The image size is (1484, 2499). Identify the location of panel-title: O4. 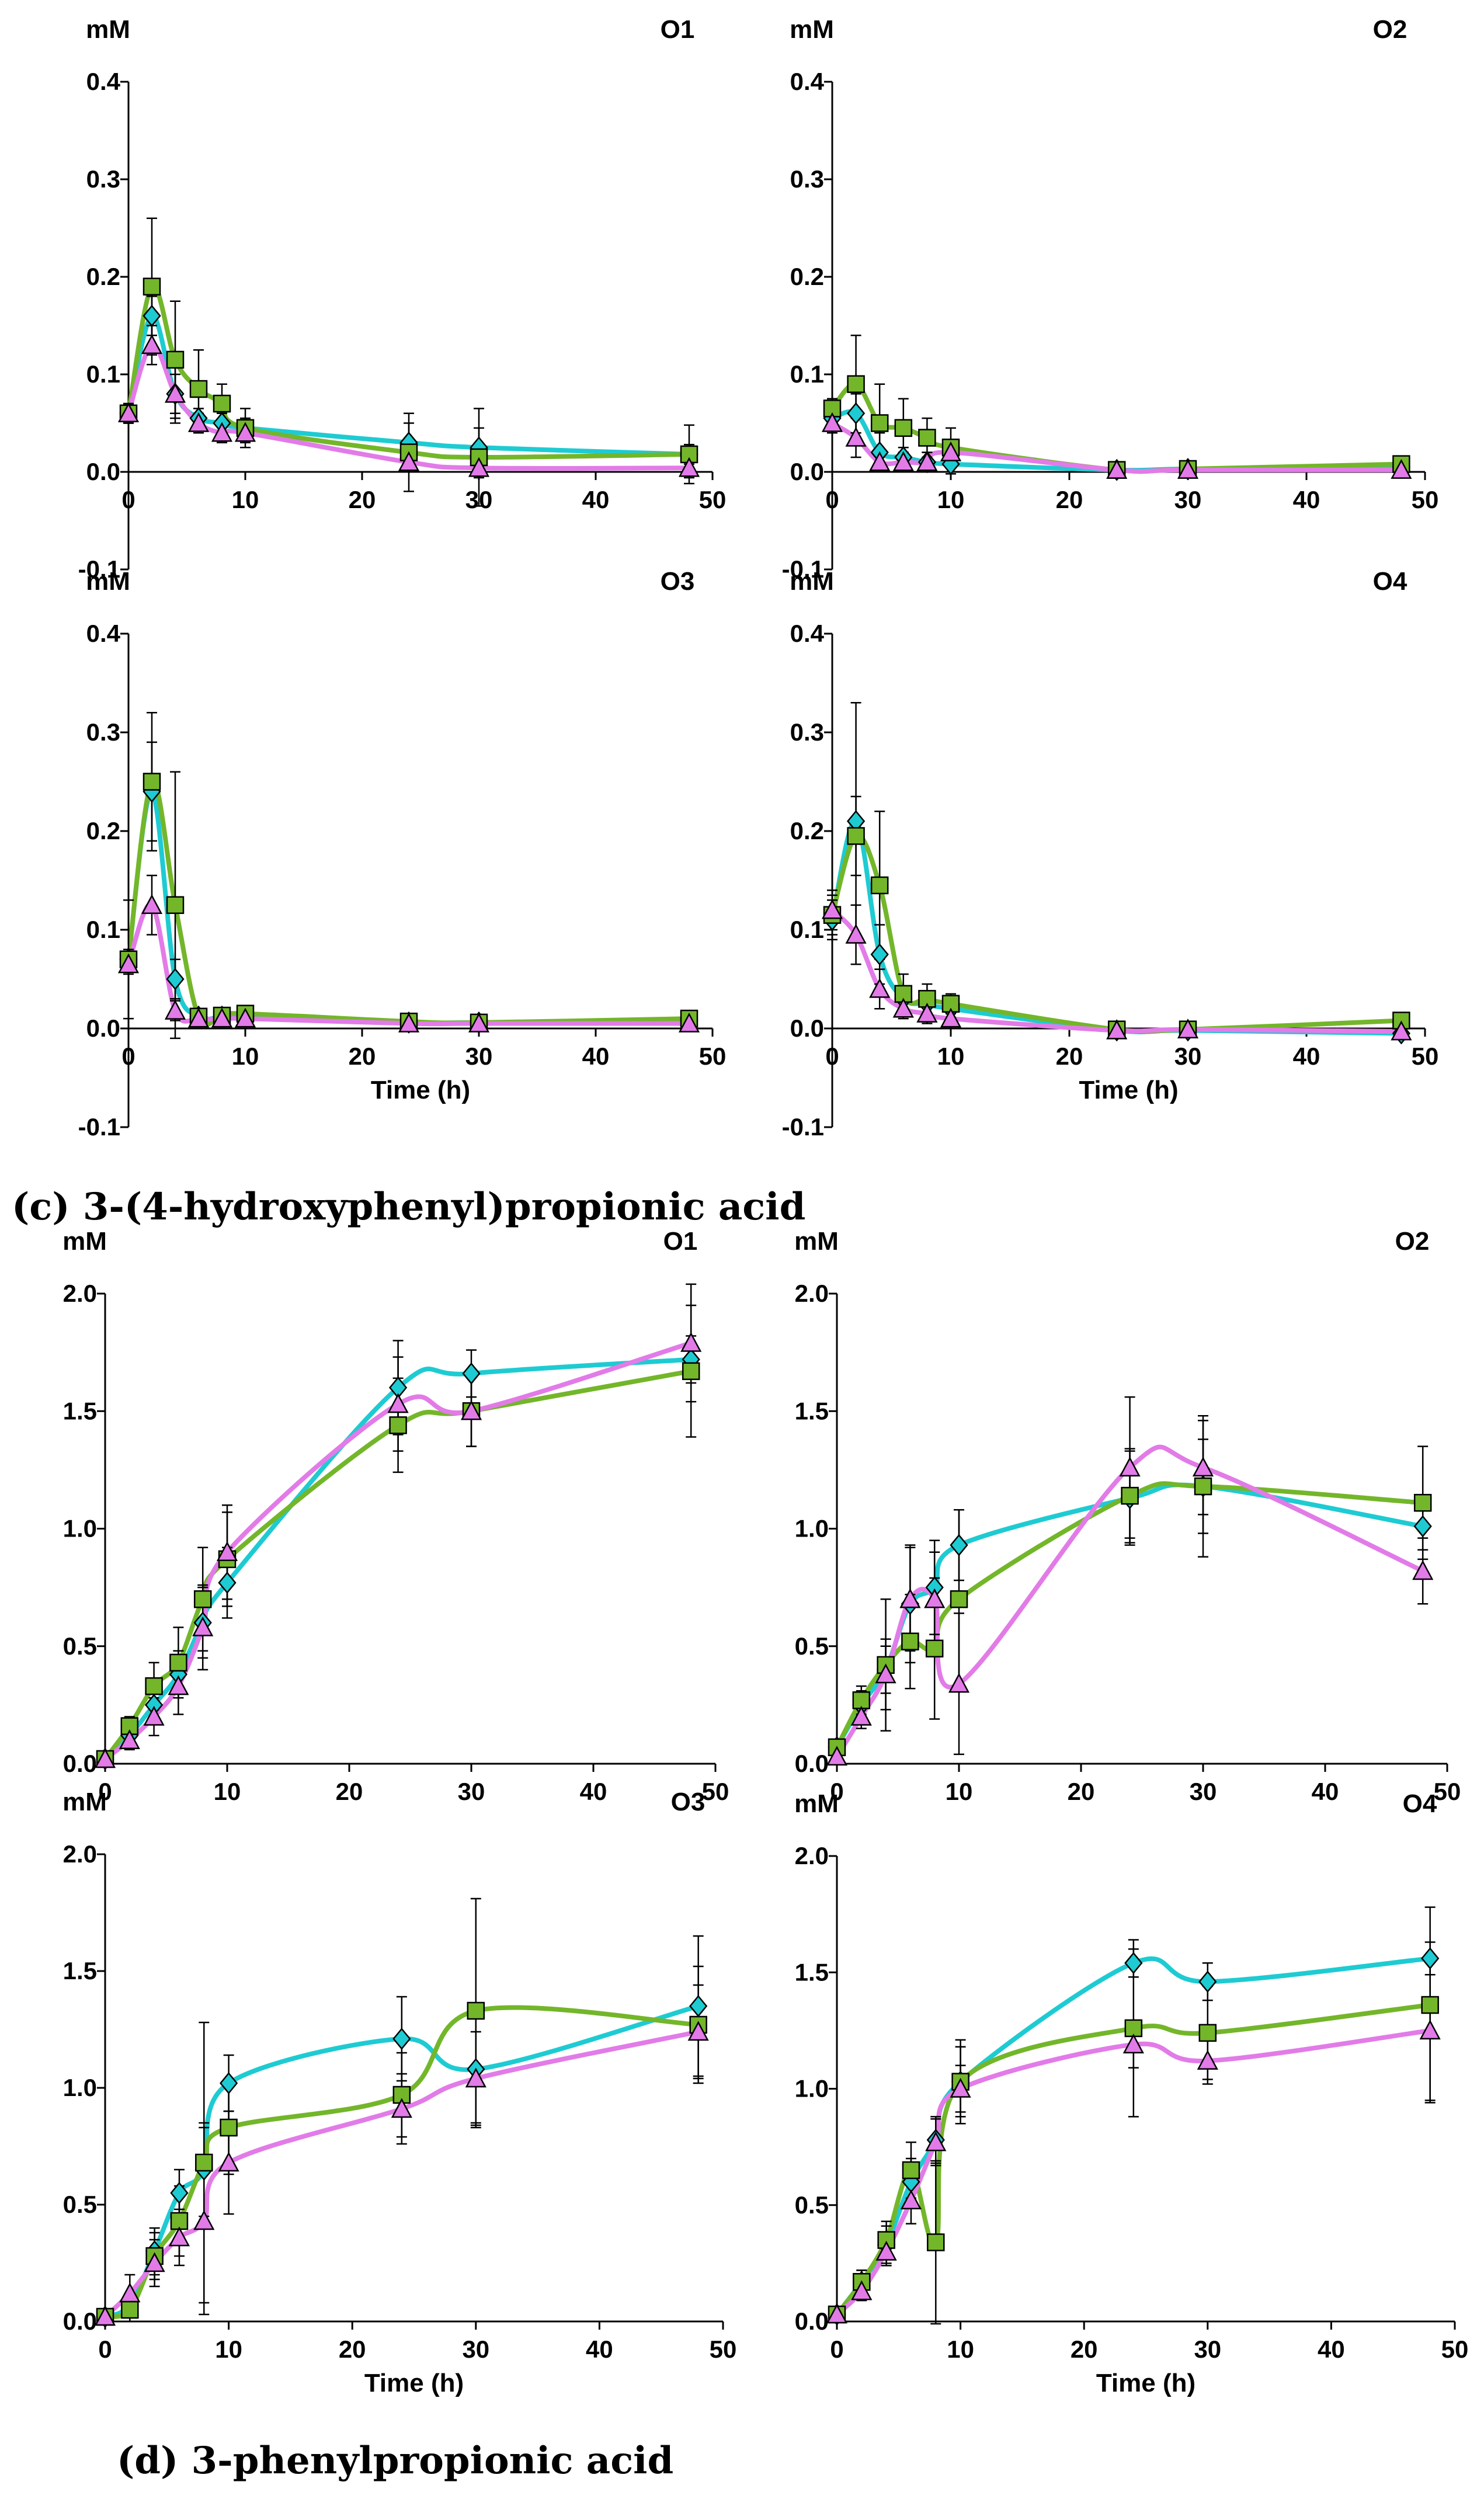
(1420, 1804).